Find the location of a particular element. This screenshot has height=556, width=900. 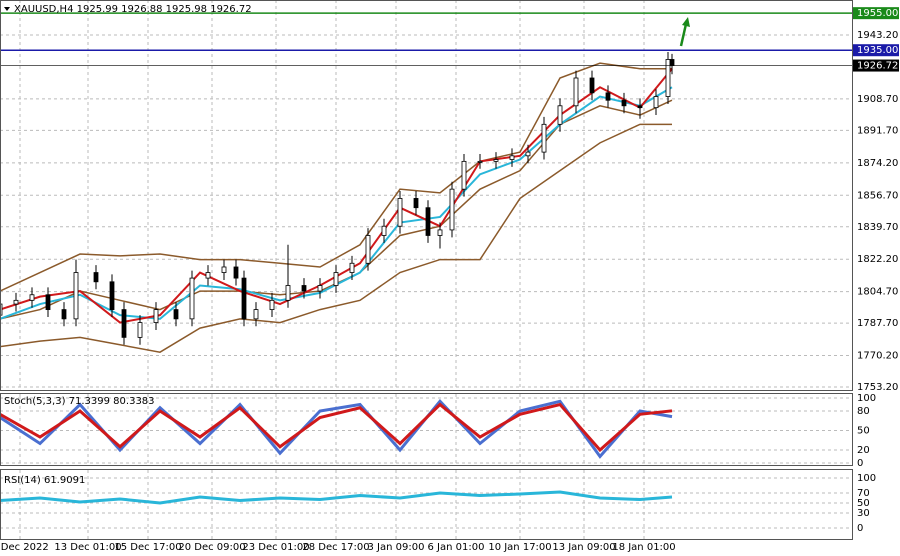

menu-triangle is located at coordinates (7, 9).